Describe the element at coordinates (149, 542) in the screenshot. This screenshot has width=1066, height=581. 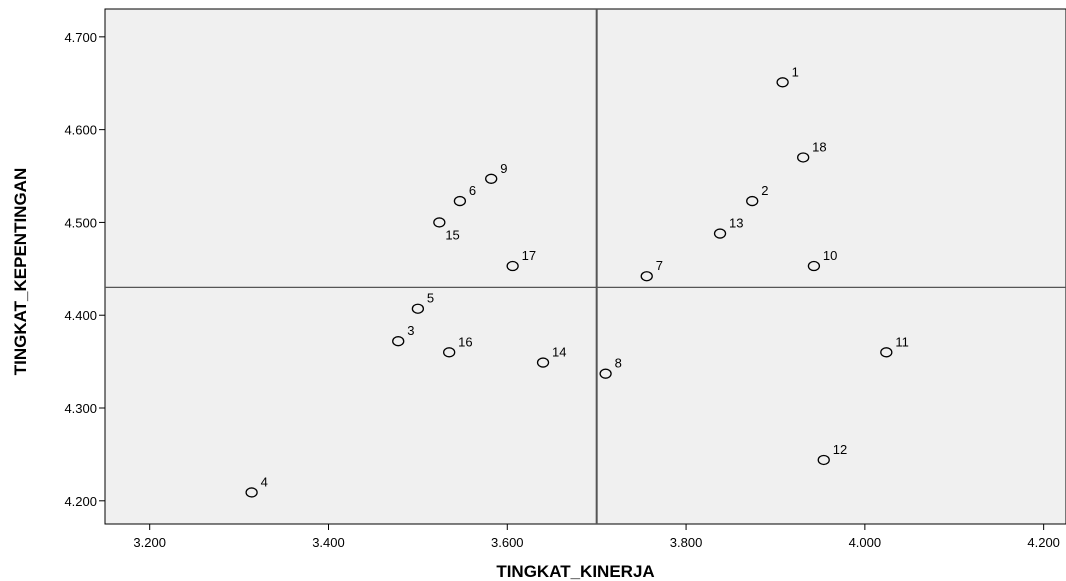
I see `x-tick-label: 3.200` at that location.